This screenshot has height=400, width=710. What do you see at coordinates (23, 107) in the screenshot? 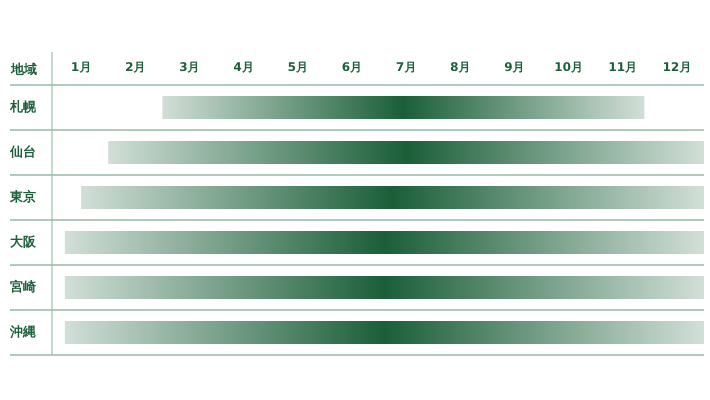
I see `y-tick-label: 札幌` at bounding box center [23, 107].